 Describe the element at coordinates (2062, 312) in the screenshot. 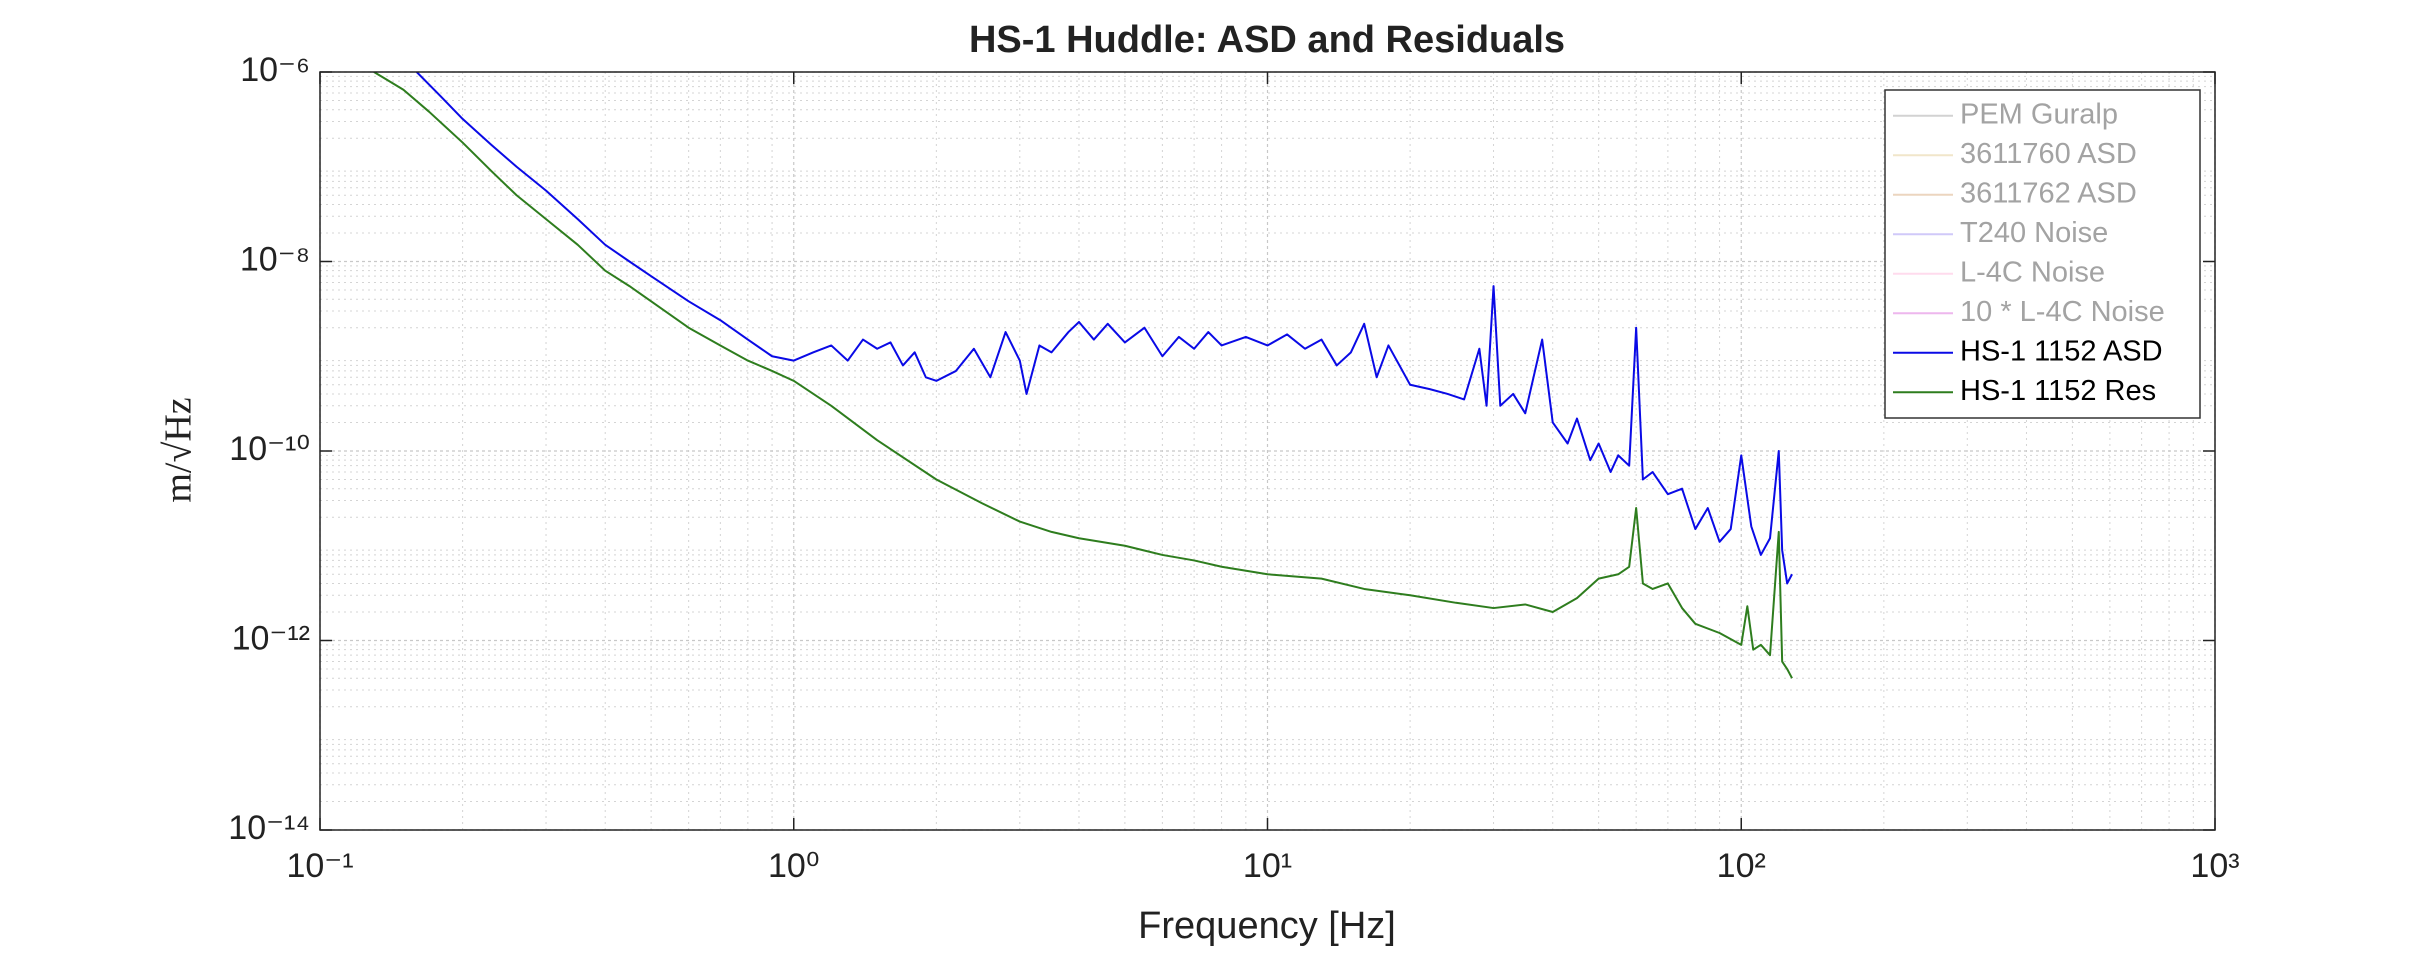

I see `legend-label: 10 * L-4C Noise` at that location.